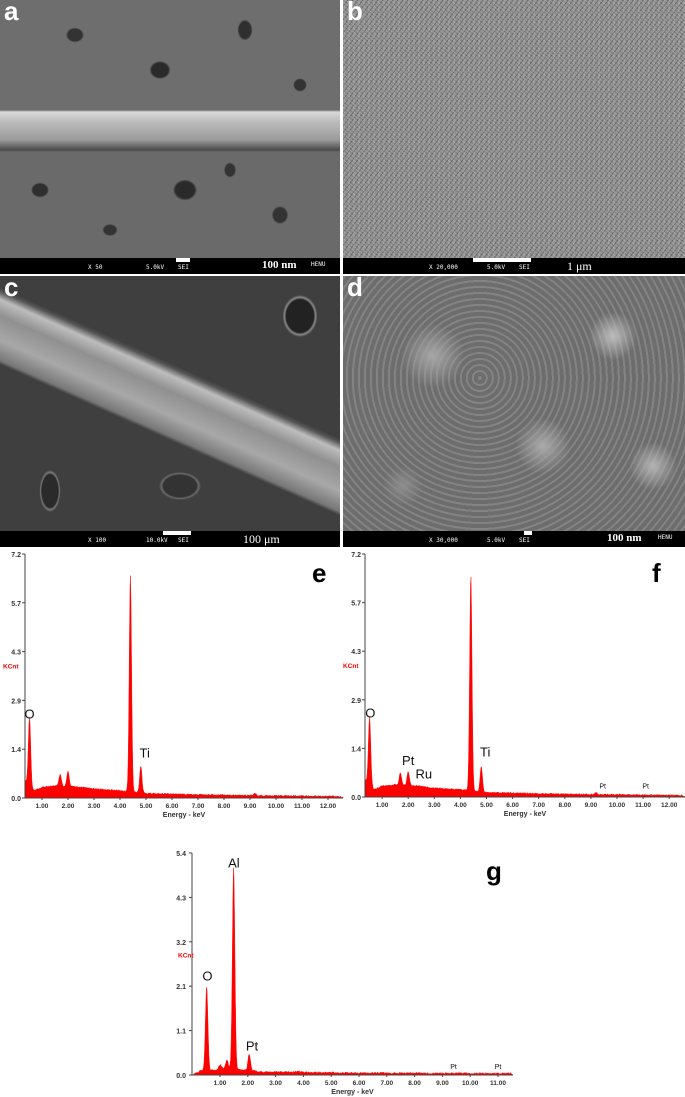 This screenshot has width=685, height=1097. Describe the element at coordinates (319, 573) in the screenshot. I see `panel-letter-e: e` at that location.